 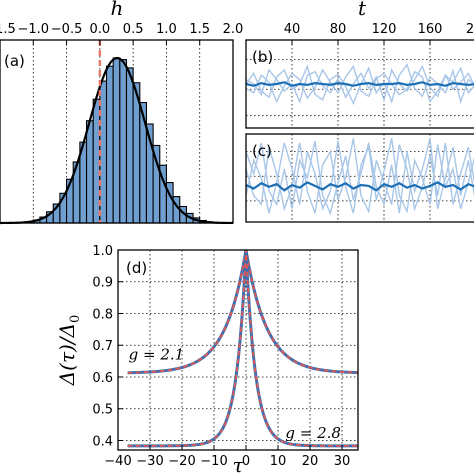 I want to click on tau-axis-label: τ, so click(x=238, y=463).